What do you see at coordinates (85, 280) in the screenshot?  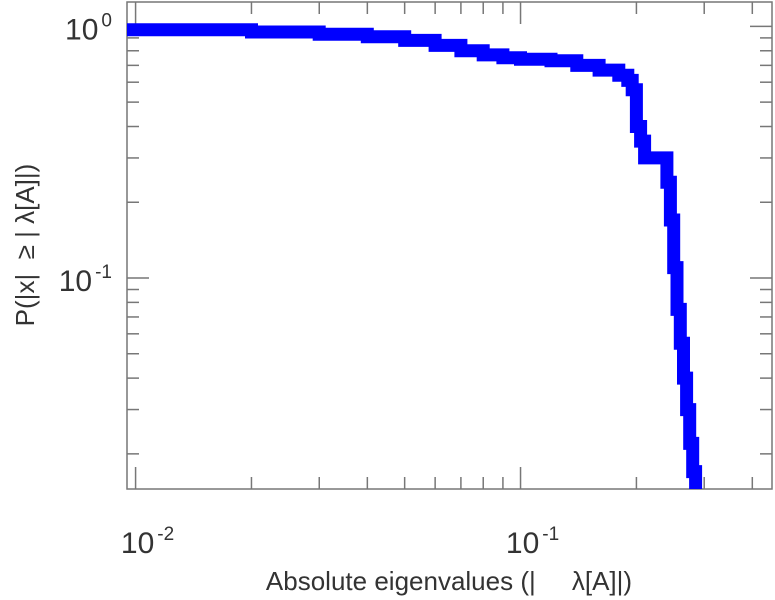 I see `y-tick-label: 10 -1` at bounding box center [85, 280].